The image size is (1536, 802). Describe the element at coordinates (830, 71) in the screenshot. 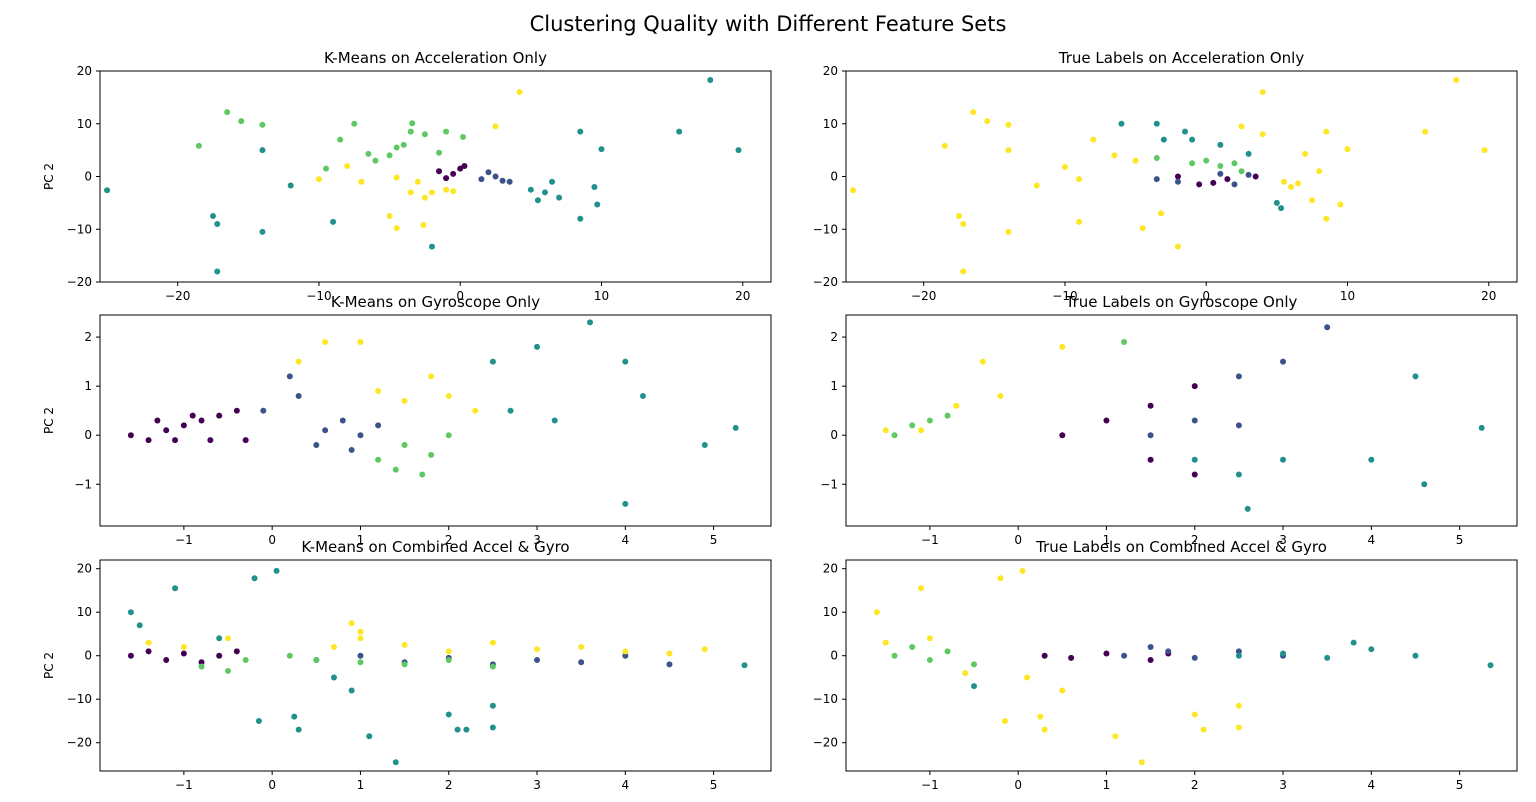

I see `y-tick-label: 20` at that location.